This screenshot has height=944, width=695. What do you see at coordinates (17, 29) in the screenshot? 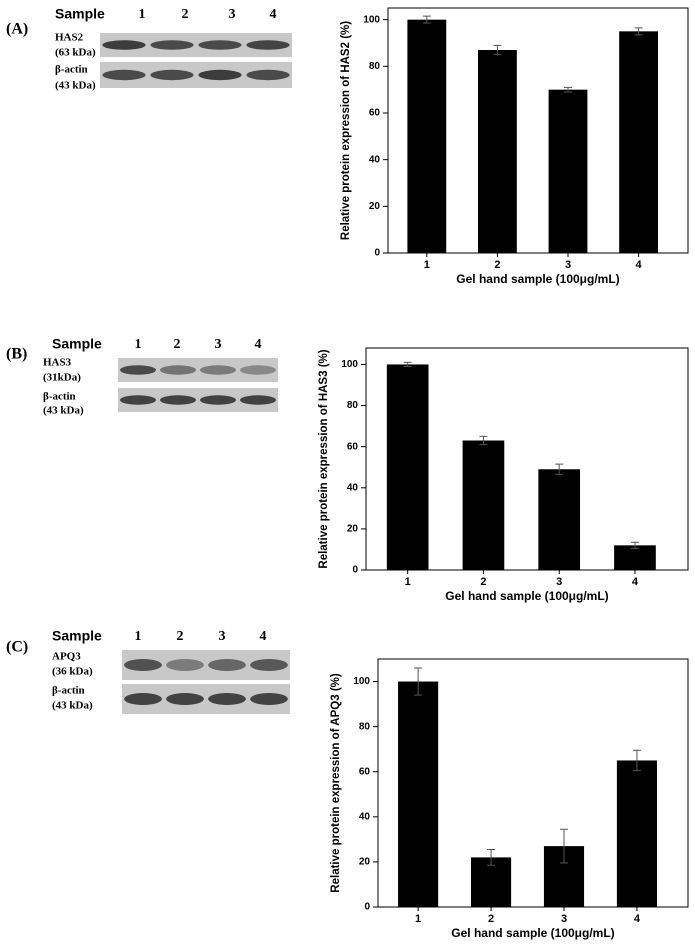
I see `panel-label: (A)` at bounding box center [17, 29].